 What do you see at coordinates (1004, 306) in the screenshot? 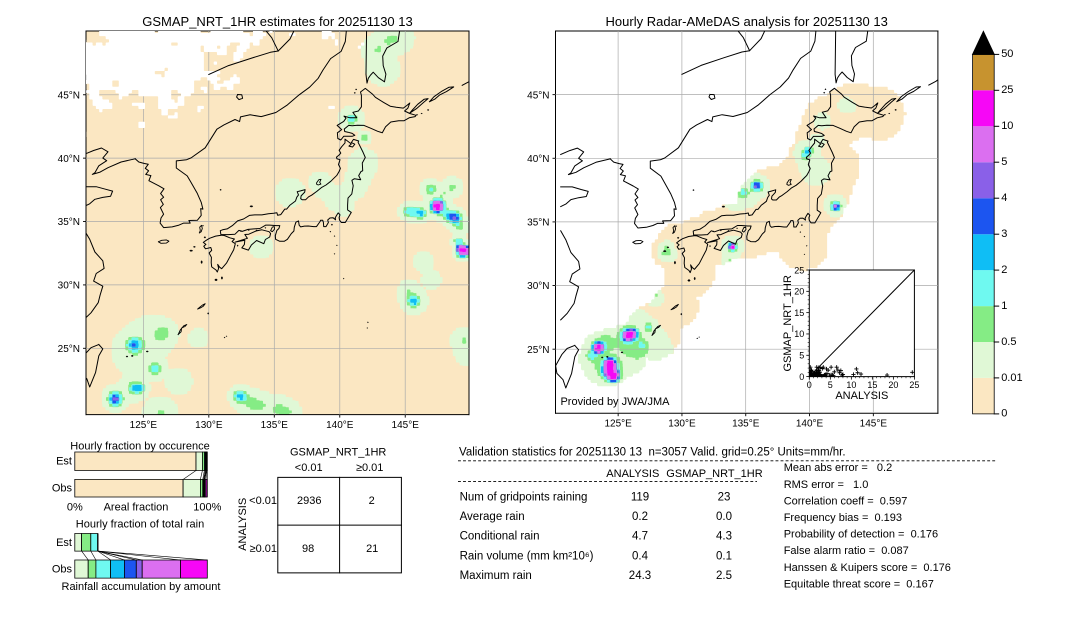
I see `svg-text: 1` at bounding box center [1004, 306].